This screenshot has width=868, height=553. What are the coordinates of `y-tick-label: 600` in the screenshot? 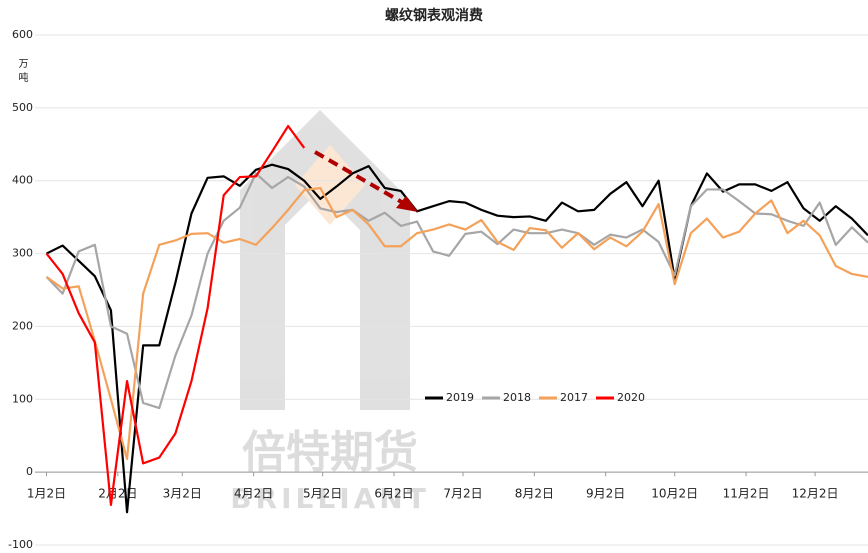 It's located at (22, 34).